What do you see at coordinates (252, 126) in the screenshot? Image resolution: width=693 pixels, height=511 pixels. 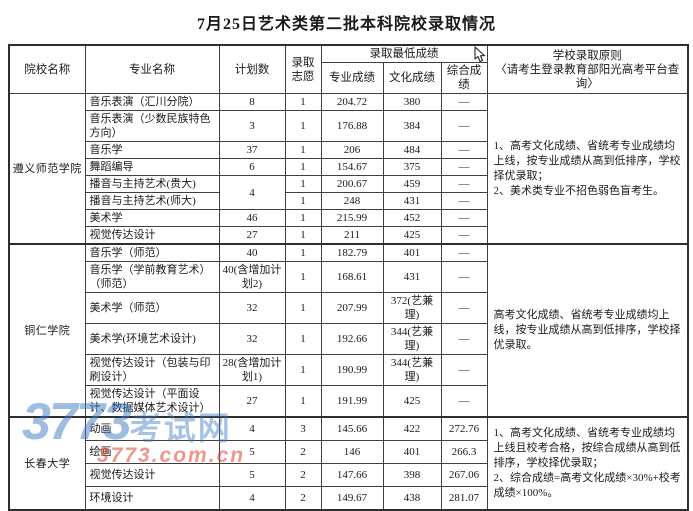 I see `plan-count-cell: 3` at bounding box center [252, 126].